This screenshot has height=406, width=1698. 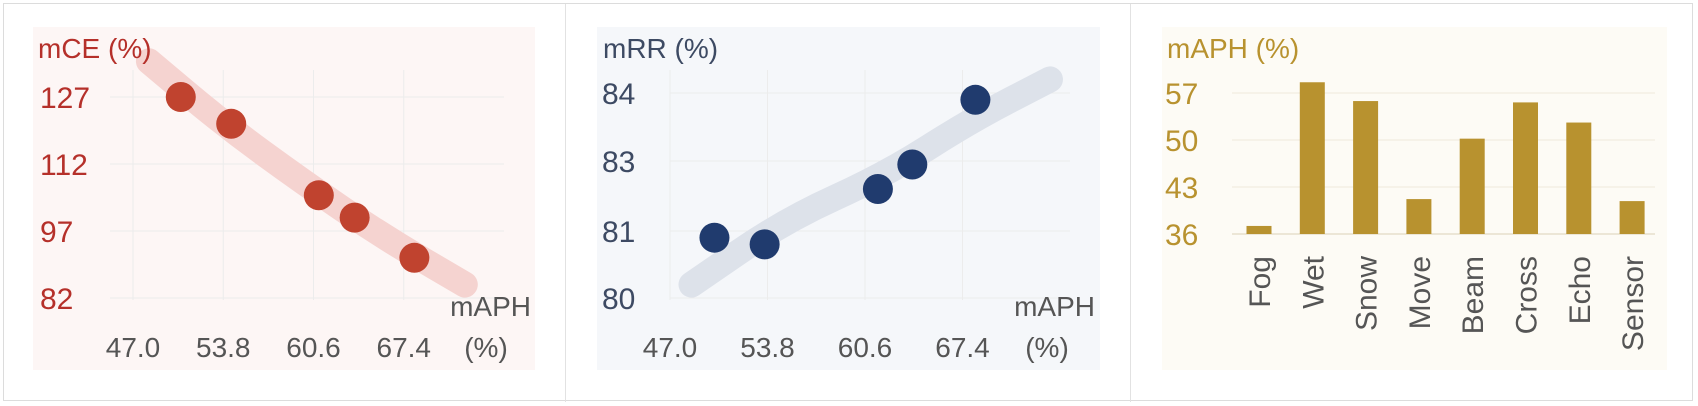 What do you see at coordinates (618, 162) in the screenshot?
I see `y-tick-label: 83` at bounding box center [618, 162].